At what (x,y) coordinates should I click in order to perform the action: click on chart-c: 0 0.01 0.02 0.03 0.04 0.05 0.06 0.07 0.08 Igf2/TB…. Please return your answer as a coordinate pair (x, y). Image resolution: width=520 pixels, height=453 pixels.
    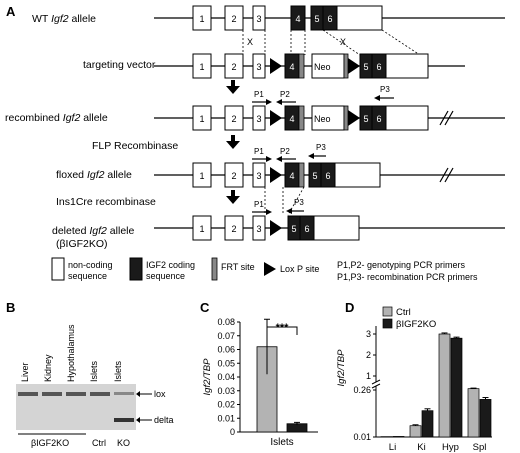
    Looking at the image, I should click on (260, 382).